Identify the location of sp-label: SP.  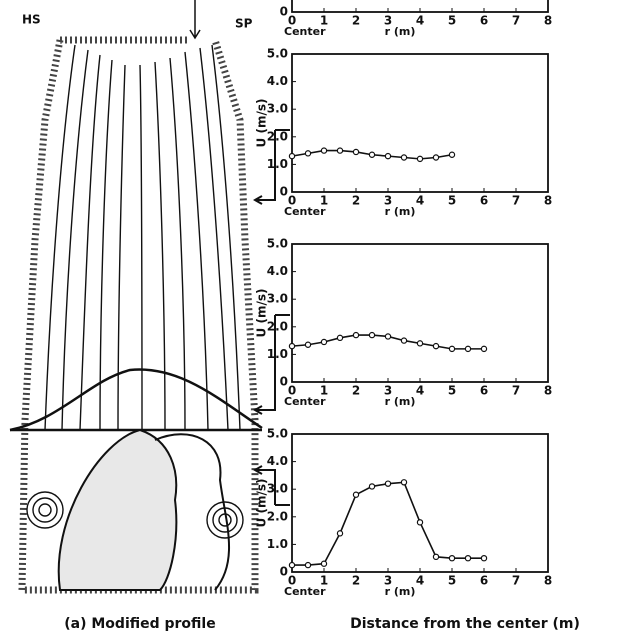
(244, 24).